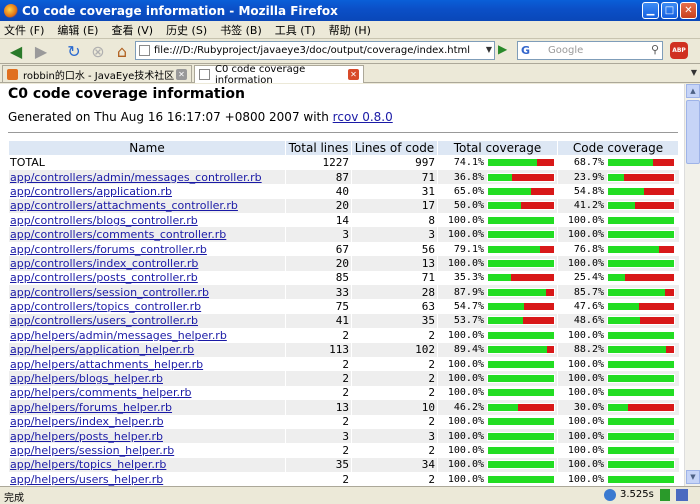  I want to click on back-button: ◀, so click(16, 51).